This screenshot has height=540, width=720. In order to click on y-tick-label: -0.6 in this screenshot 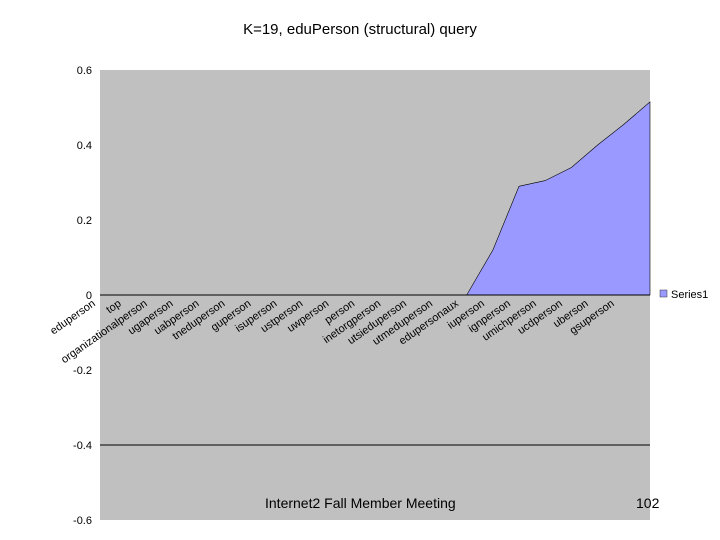, I will do `click(82, 521)`.